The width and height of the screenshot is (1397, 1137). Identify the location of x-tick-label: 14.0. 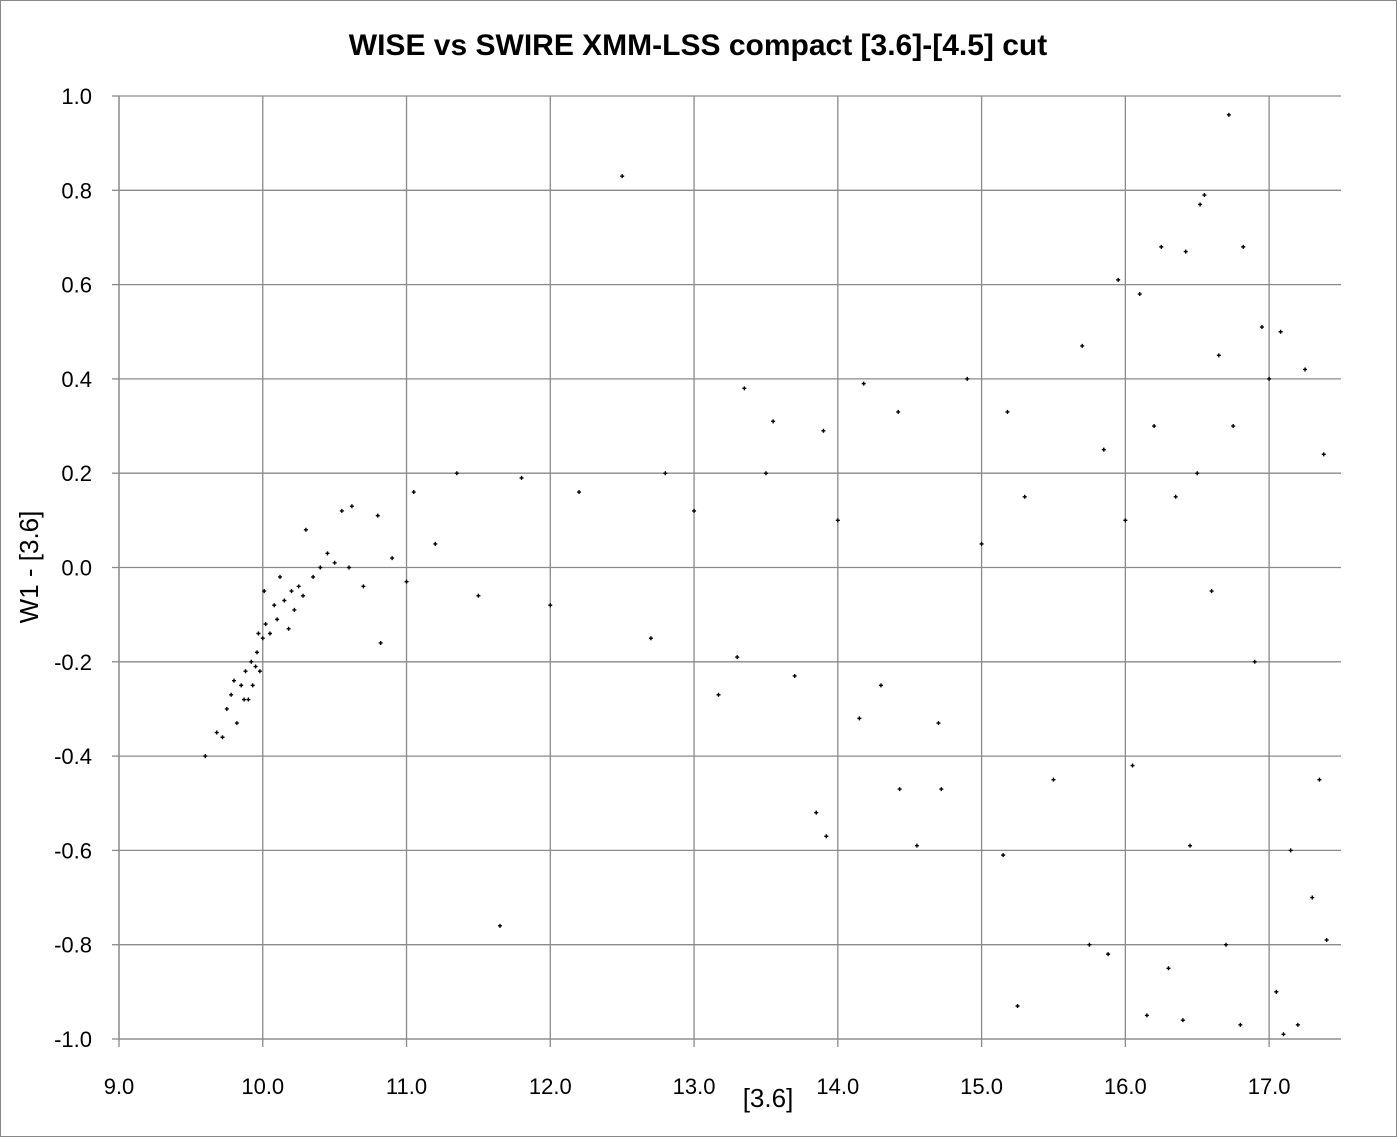
(837, 1086).